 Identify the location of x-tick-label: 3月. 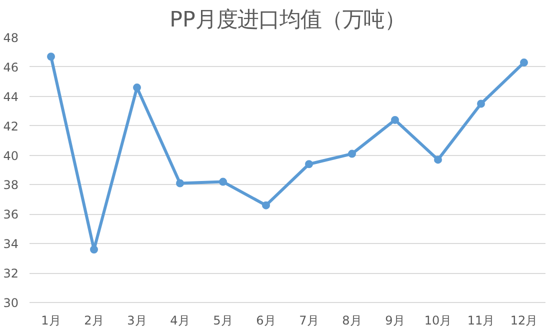
(137, 321).